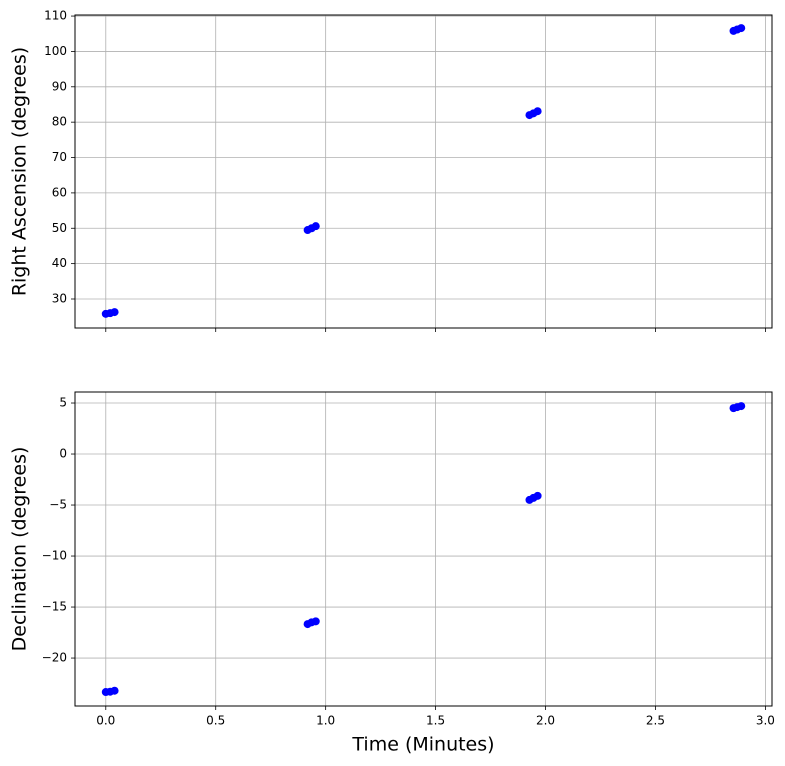  Describe the element at coordinates (54, 607) in the screenshot. I see `y-tick-label: −15` at that location.